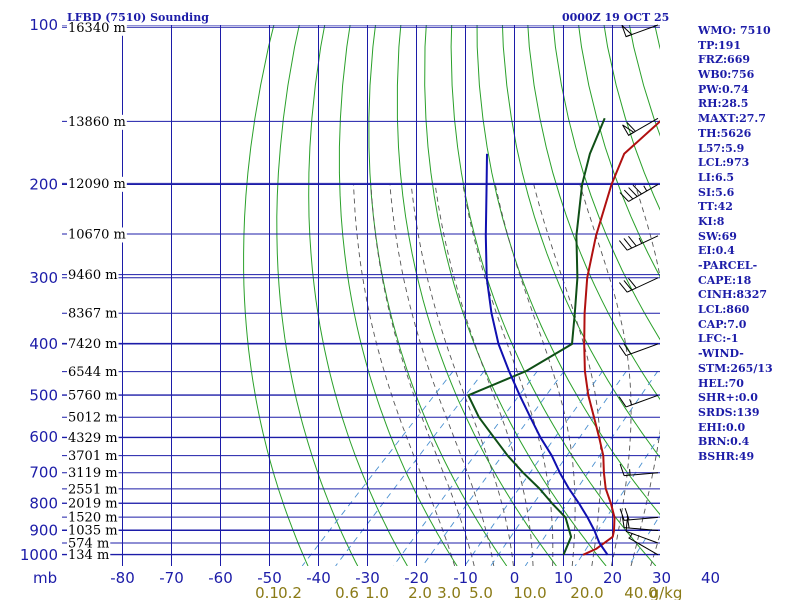 The height and width of the screenshot is (600, 800). I want to click on height-label: 8367 m, so click(93, 314).